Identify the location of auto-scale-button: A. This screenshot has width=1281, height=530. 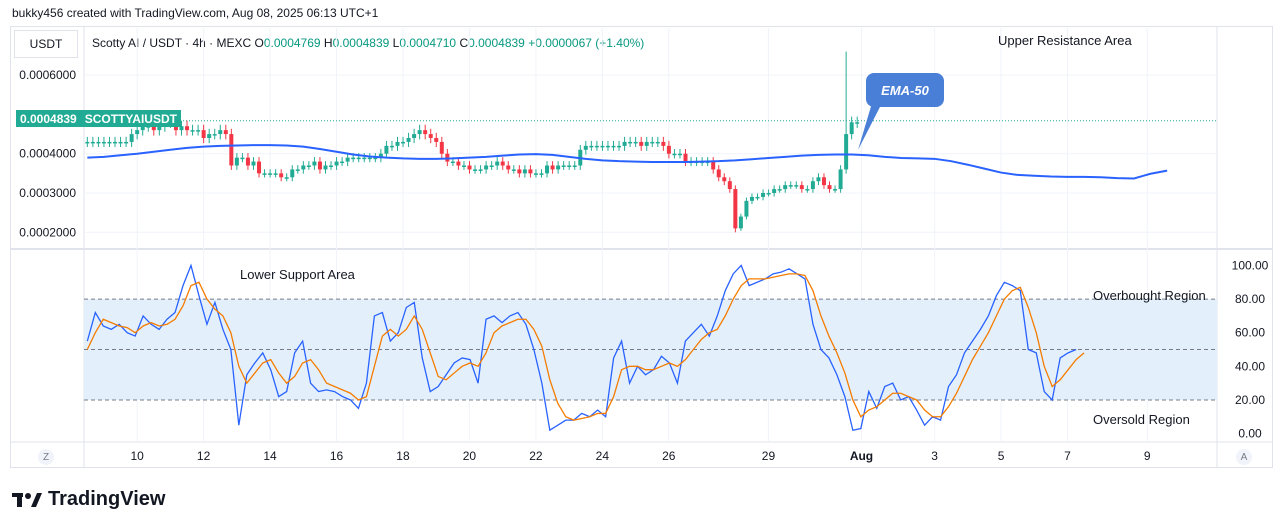
(1244, 457).